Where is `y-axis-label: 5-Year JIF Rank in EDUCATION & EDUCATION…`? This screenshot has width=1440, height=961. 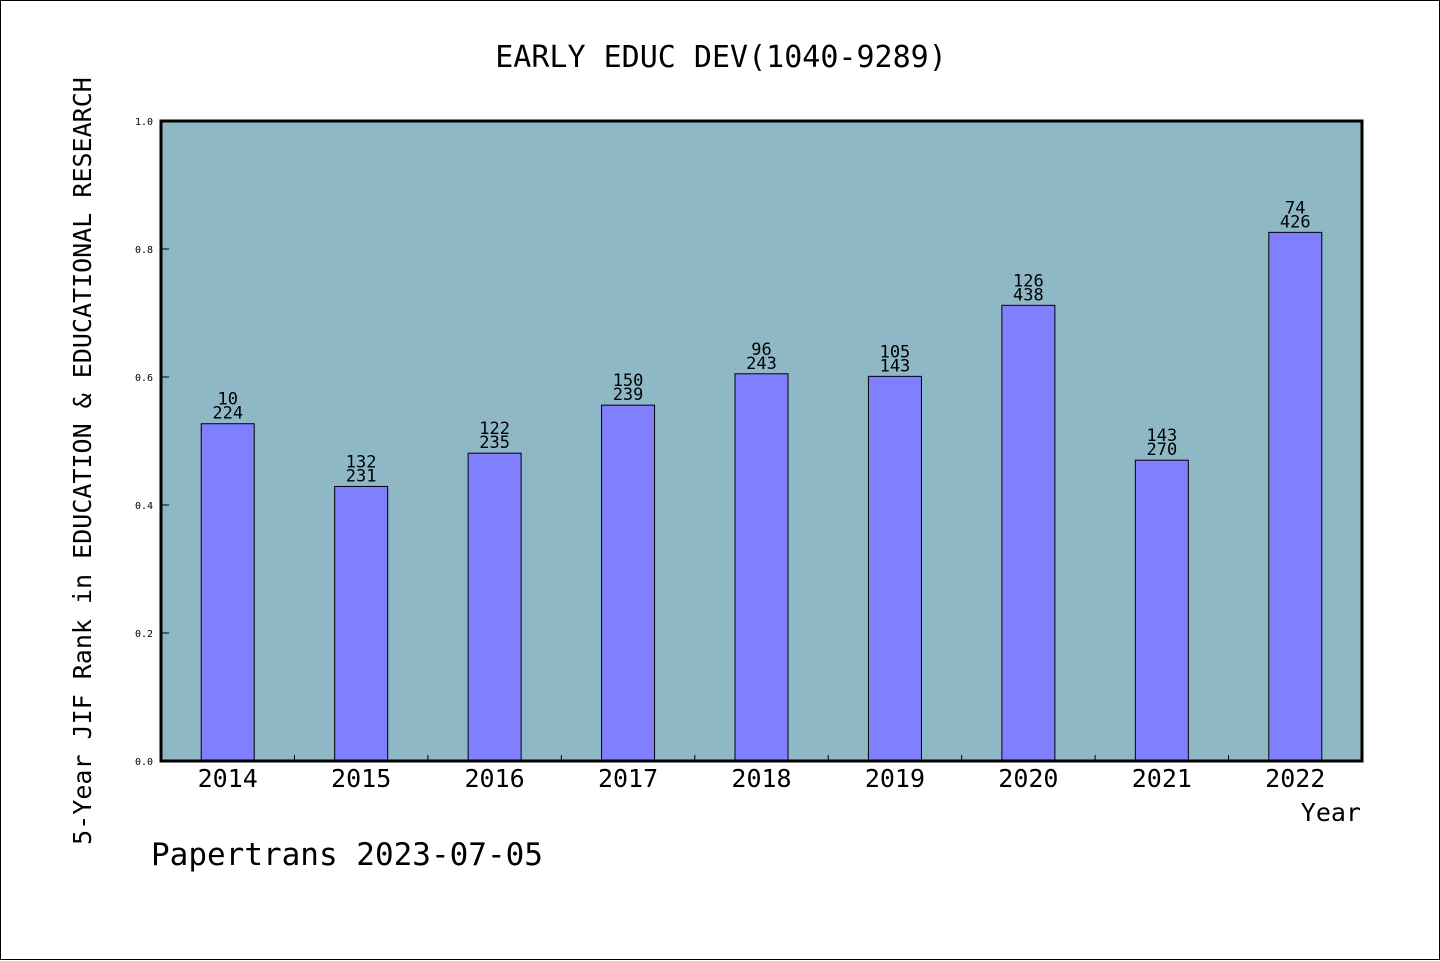
y-axis-label: 5-Year JIF Rank in EDUCATION & EDUCATION… is located at coordinates (82, 461).